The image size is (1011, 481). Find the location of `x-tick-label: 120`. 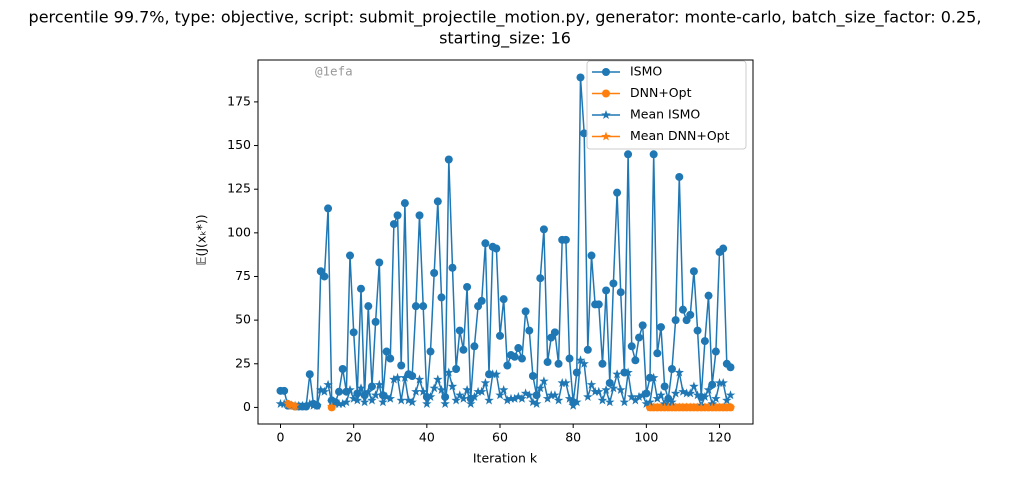

x-tick-label: 120 is located at coordinates (720, 437).